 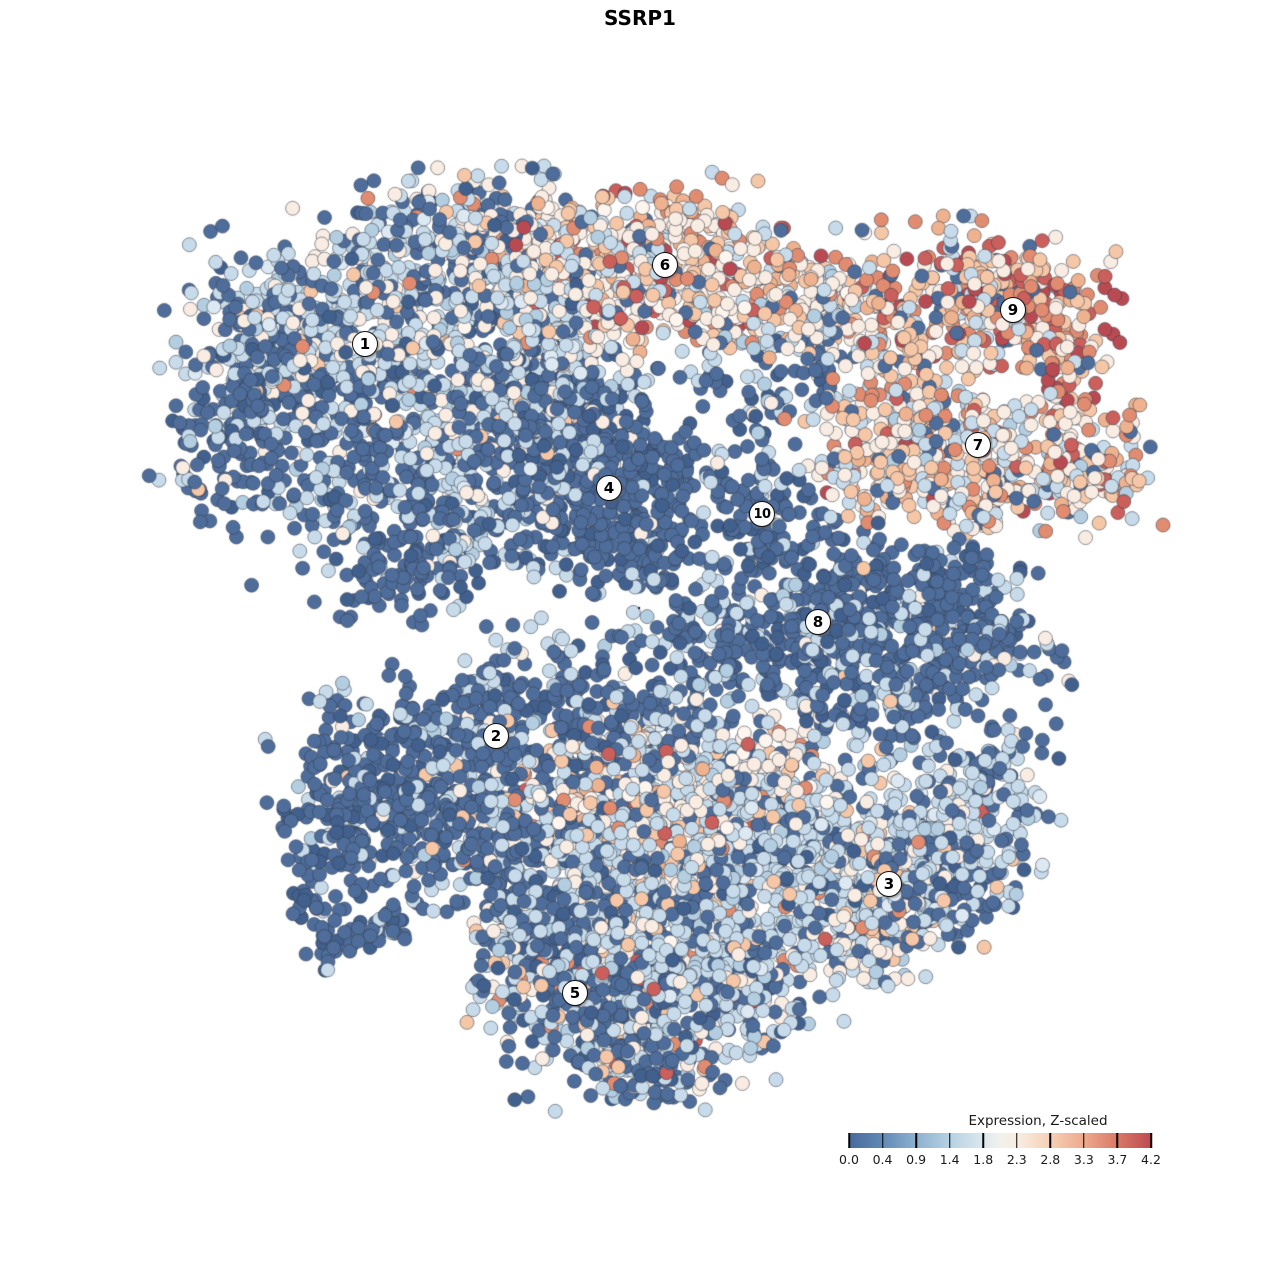 What do you see at coordinates (916, 1159) in the screenshot?
I see `colorbar-tick-label: 0.9` at bounding box center [916, 1159].